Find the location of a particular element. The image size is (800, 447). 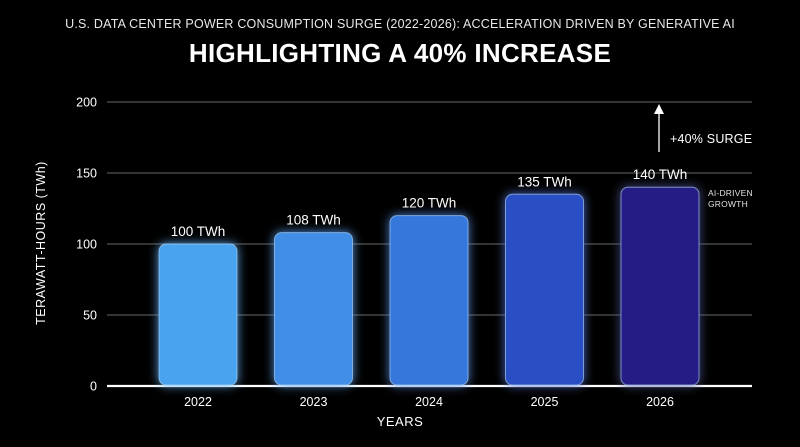

data-label: 100 TWh is located at coordinates (198, 231).